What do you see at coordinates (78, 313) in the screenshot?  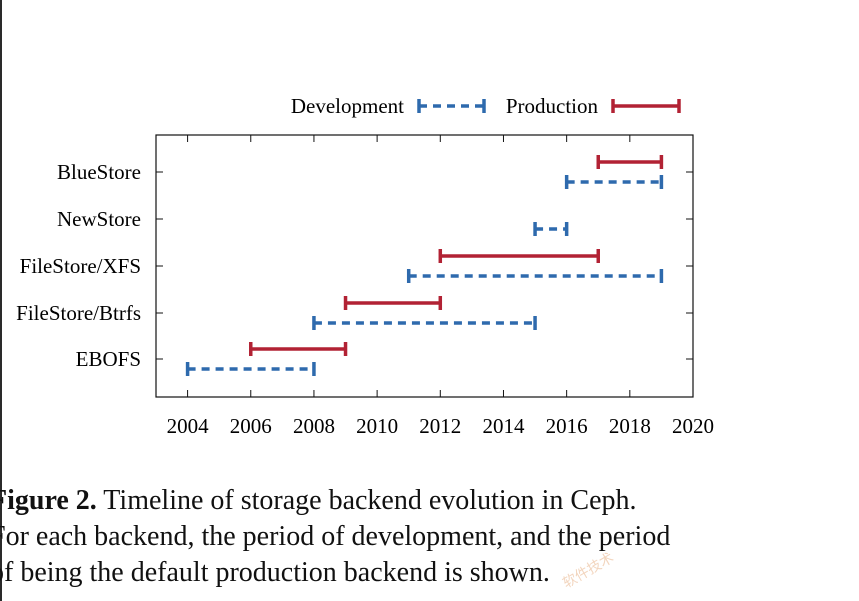 I see `y-label-filestore-btrfs: FileStore/Btrfs` at bounding box center [78, 313].